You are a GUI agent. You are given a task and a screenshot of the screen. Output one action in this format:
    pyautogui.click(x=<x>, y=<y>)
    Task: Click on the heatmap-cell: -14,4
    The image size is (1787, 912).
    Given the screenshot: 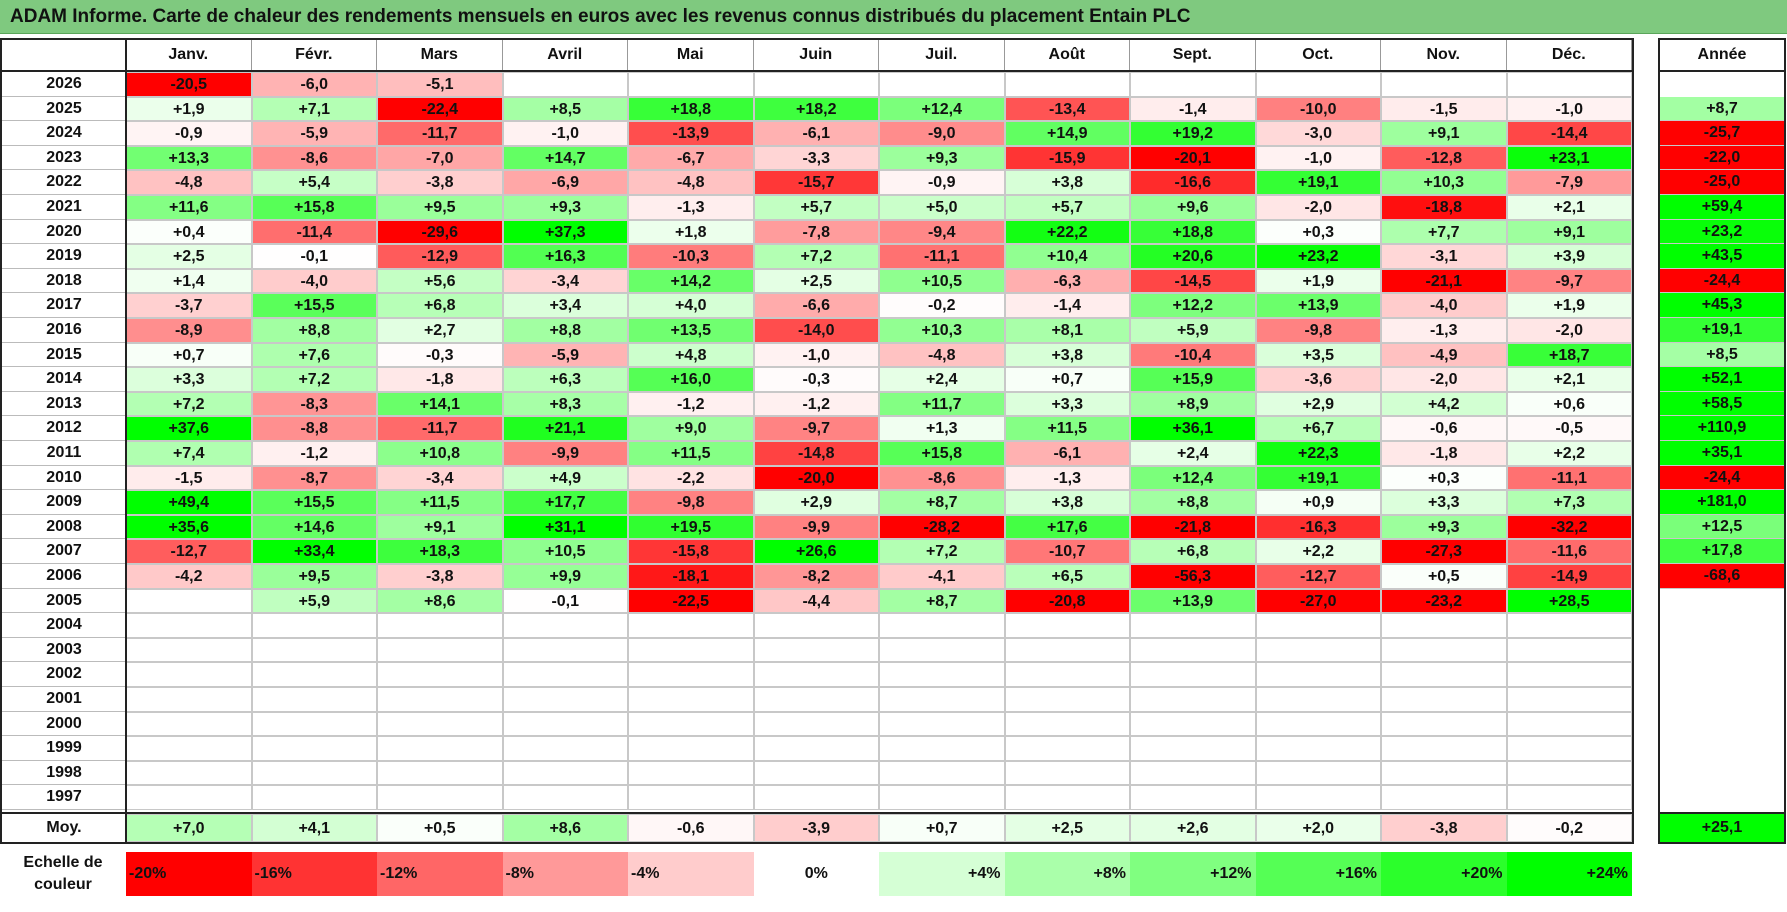 What is the action you would take?
    pyautogui.click(x=1569, y=133)
    